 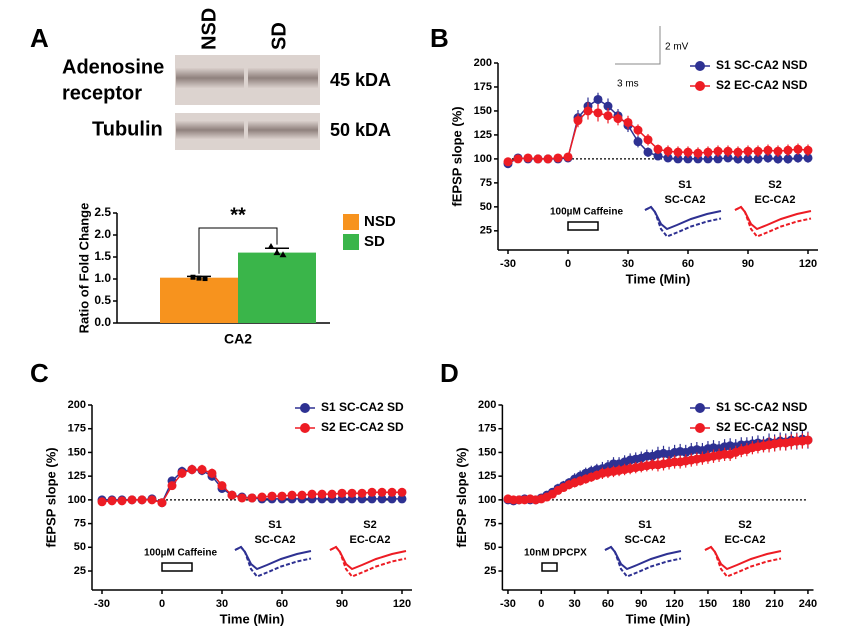 What do you see at coordinates (374, 241) in the screenshot?
I see `legend-label: SD` at bounding box center [374, 241].